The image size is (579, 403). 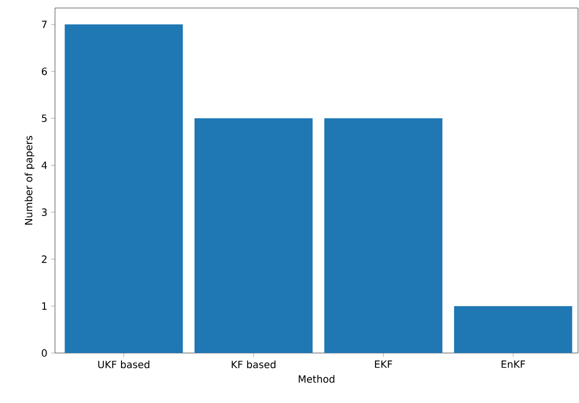 I want to click on x-tick-label: EnKF, so click(x=513, y=364).